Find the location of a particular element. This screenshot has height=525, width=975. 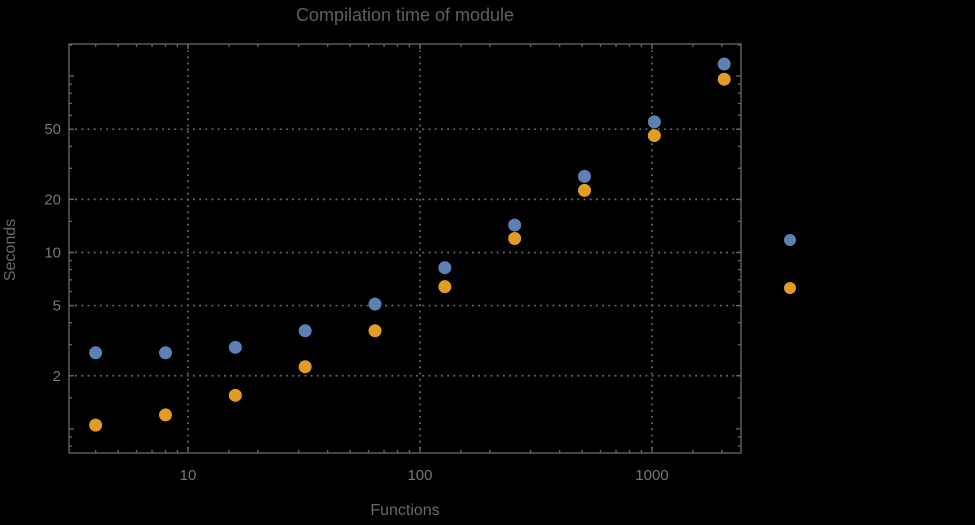

chart-title: Compilation time of module is located at coordinates (405, 15).